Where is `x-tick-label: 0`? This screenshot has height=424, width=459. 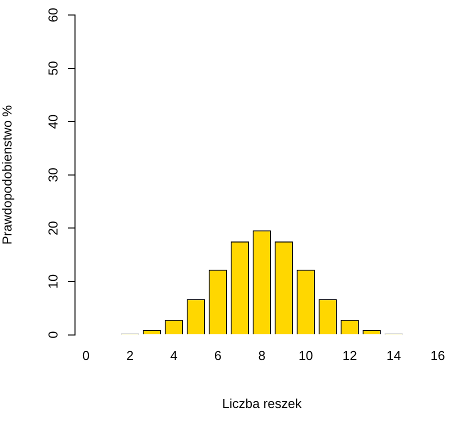
x-tick-label: 0 is located at coordinates (86, 356).